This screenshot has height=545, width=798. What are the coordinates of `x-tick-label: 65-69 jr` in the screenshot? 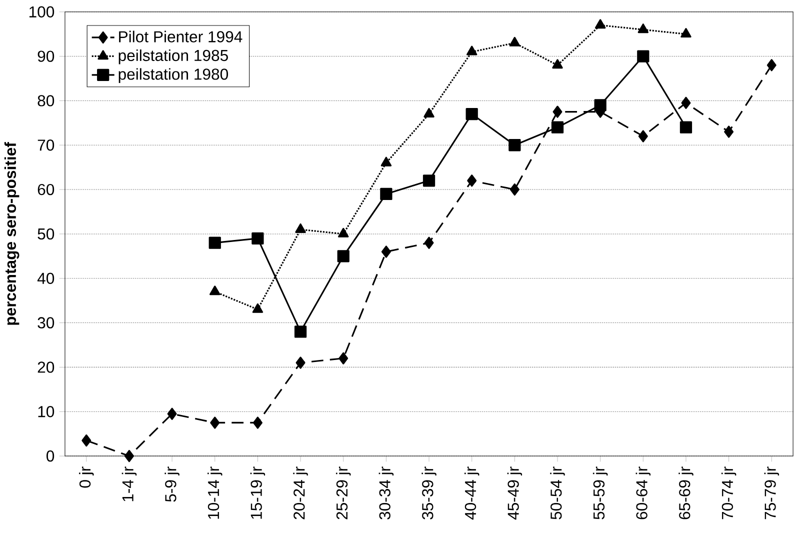 It's located at (686, 493).